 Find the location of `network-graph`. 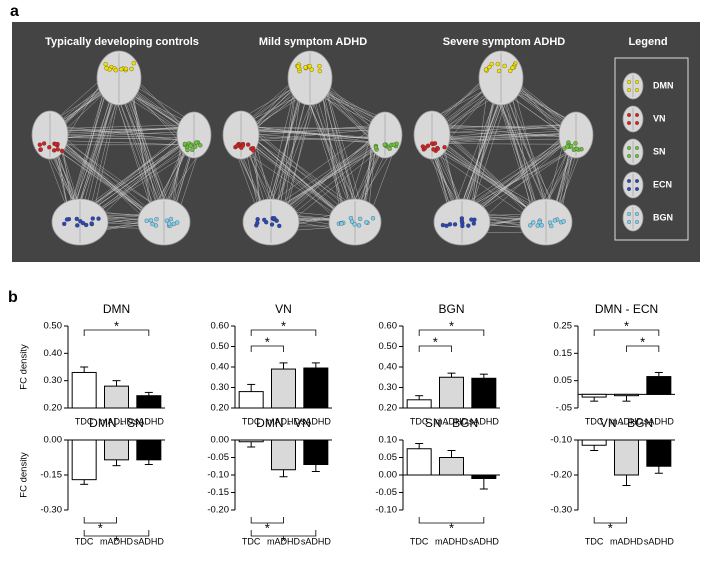

network-graph is located at coordinates (503, 148).